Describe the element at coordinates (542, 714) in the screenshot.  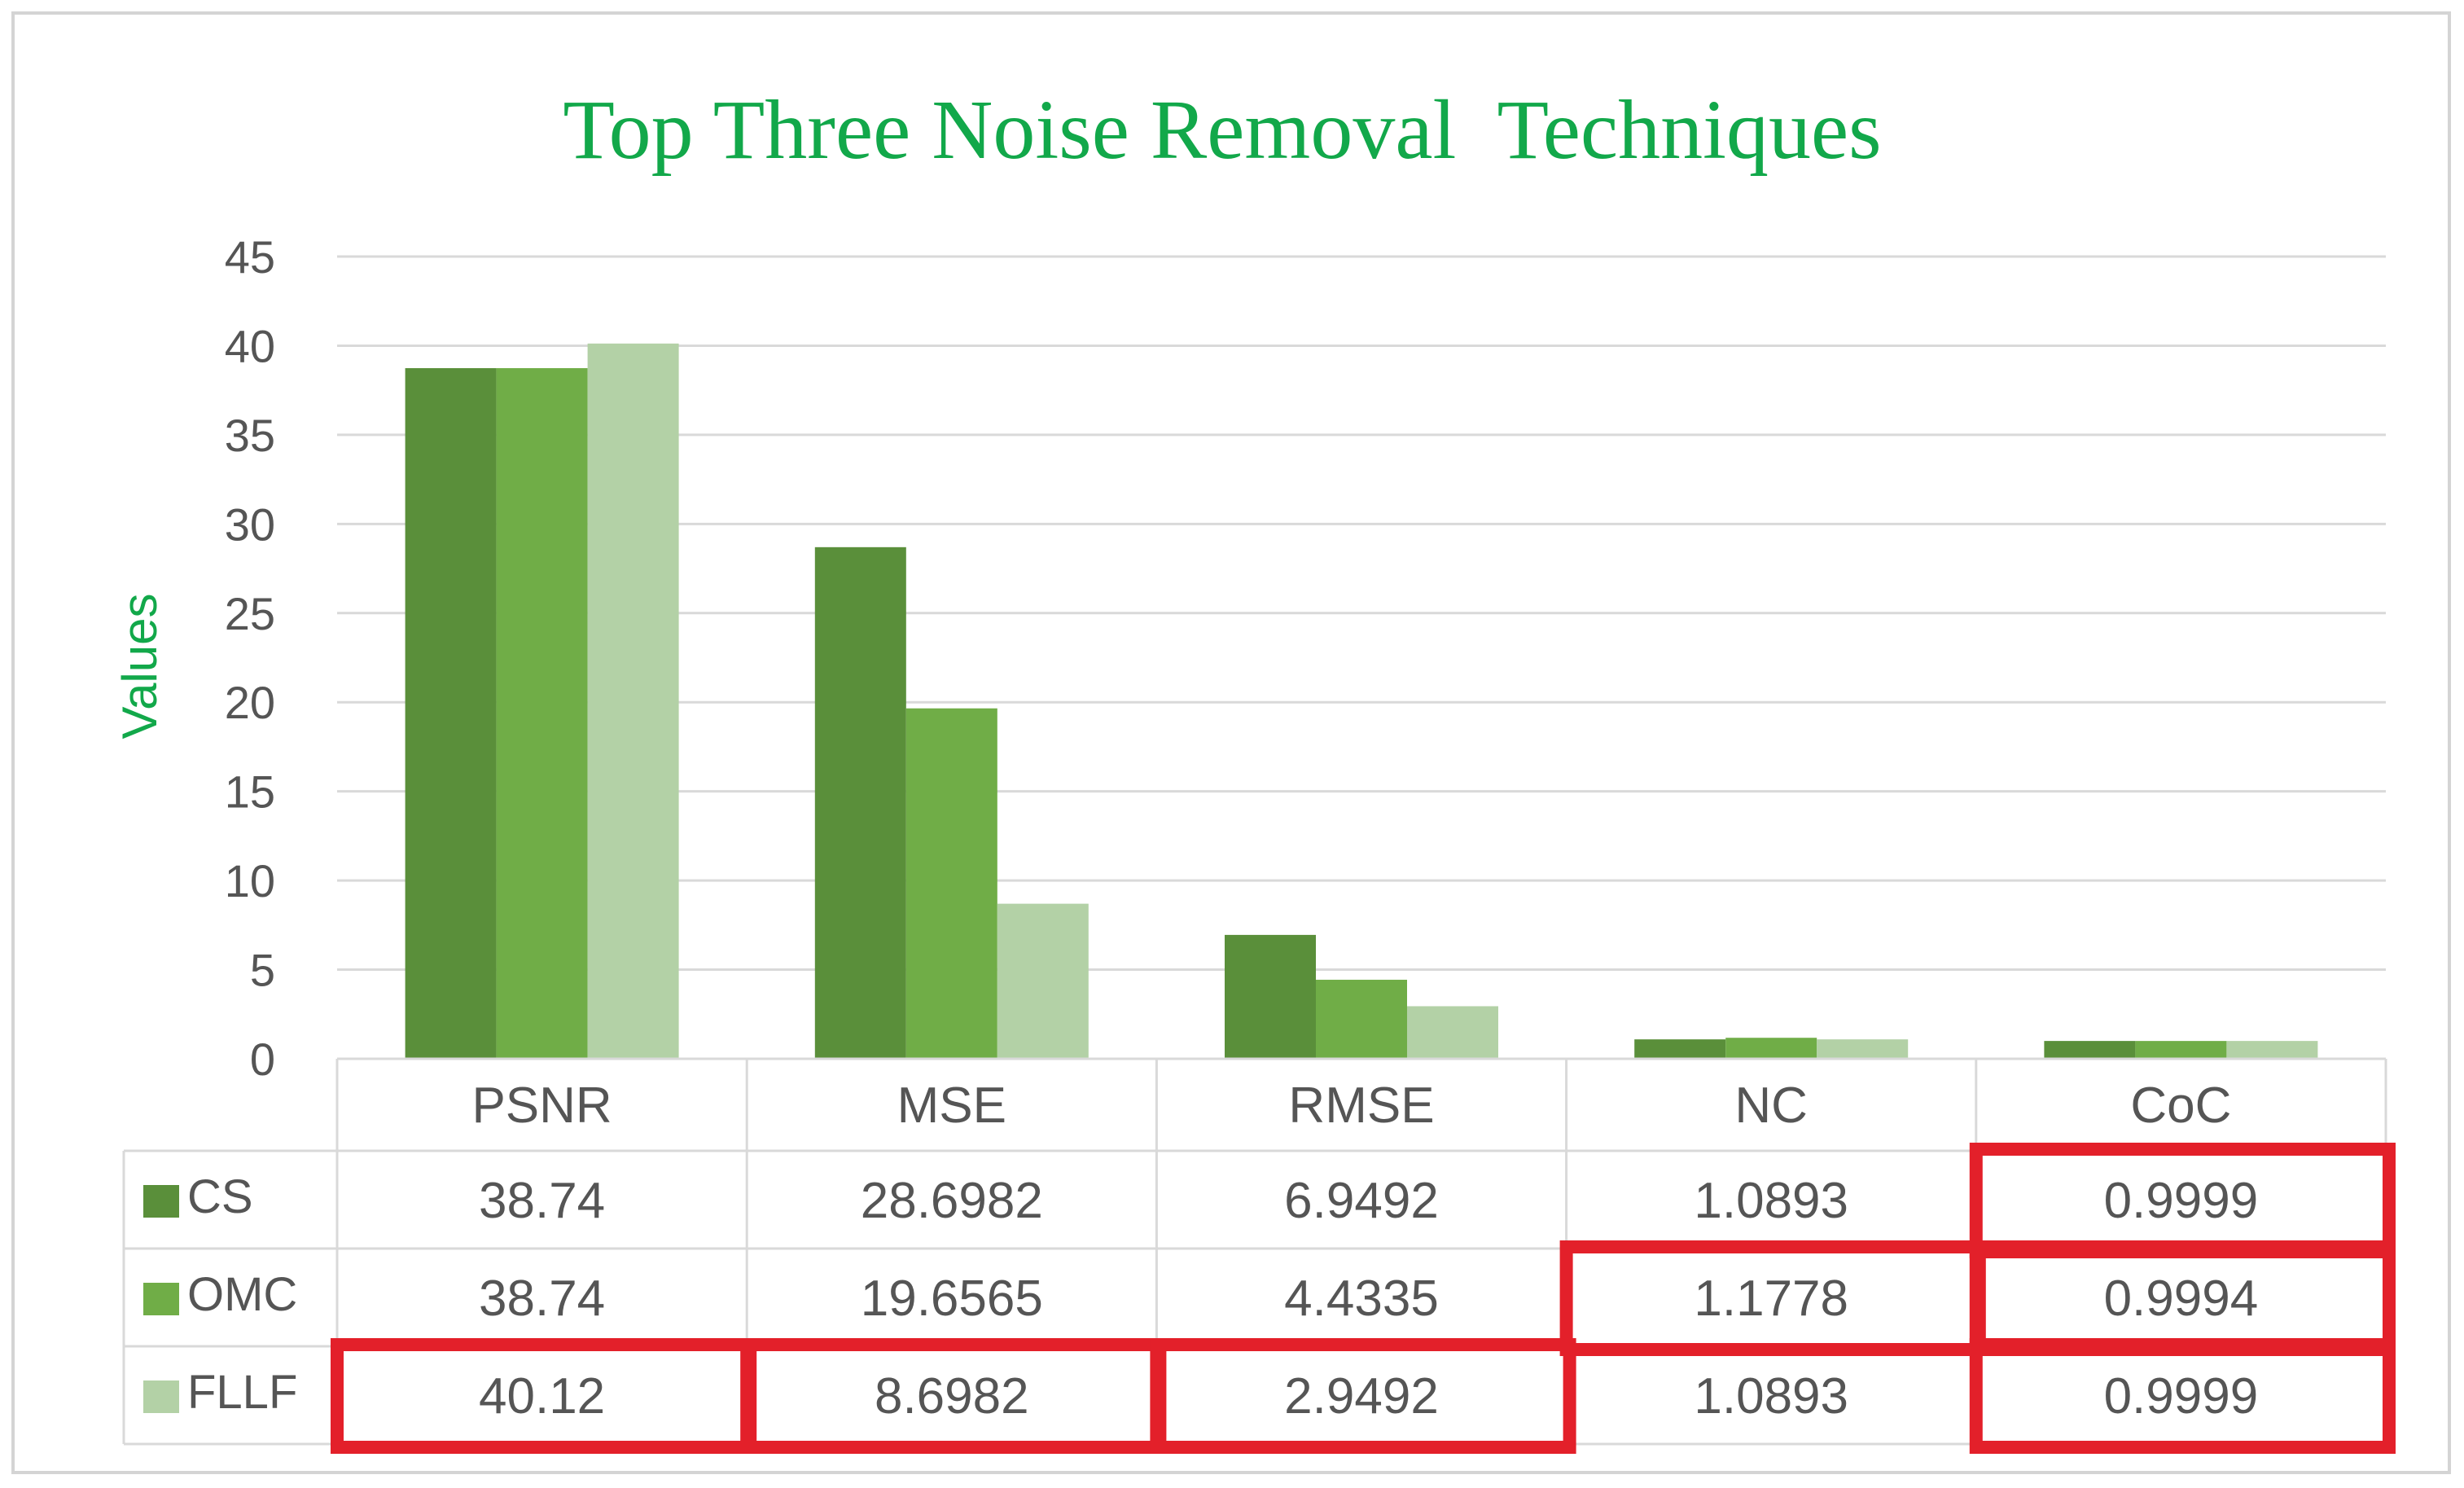
I see `bar-omc-psnr` at that location.